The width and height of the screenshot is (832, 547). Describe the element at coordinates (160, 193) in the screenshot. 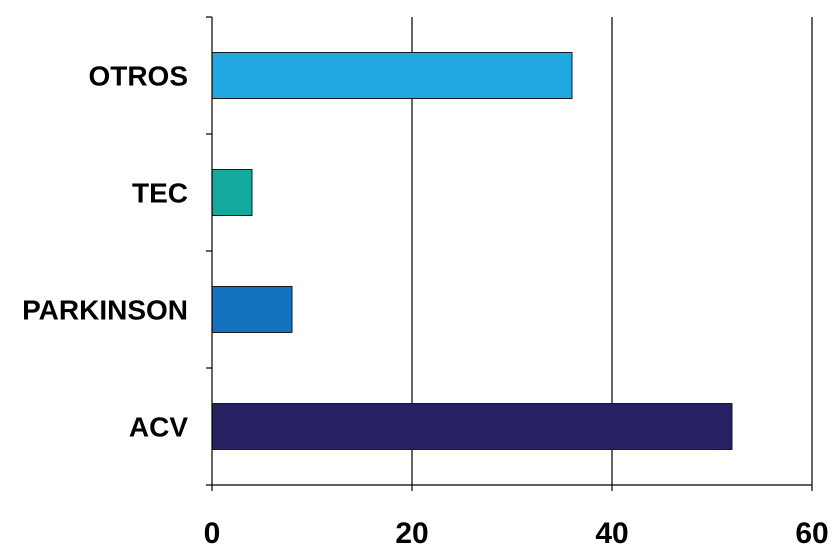

I see `category-label-tec: TEC` at that location.